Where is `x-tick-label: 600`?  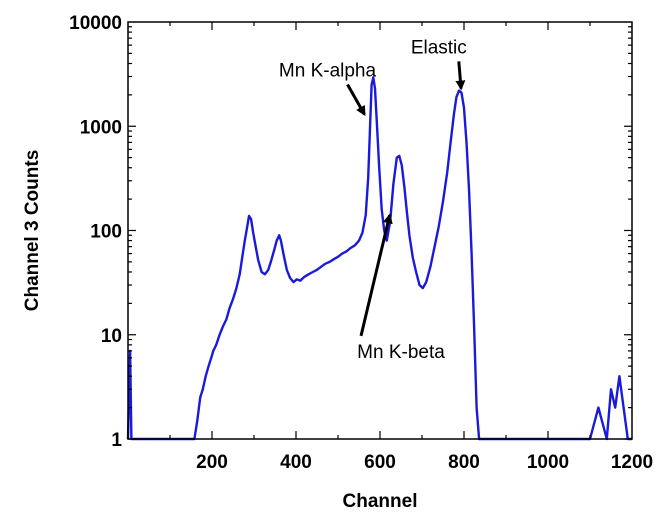
x-tick-label: 600 is located at coordinates (380, 462).